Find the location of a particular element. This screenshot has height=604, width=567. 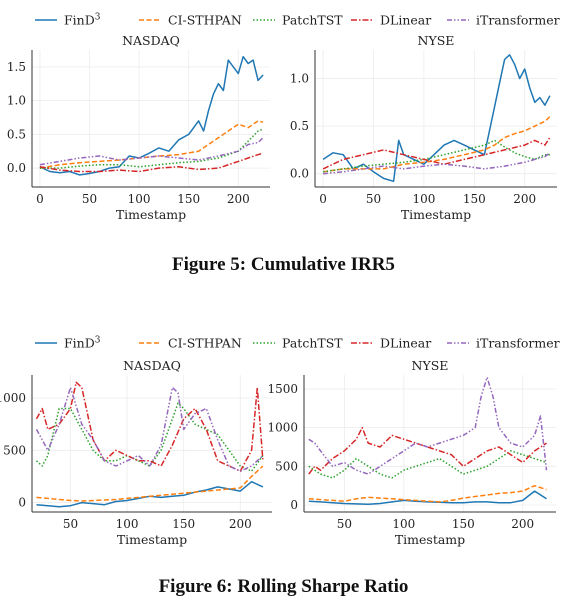

y-tick-label: 1500 is located at coordinates (282, 389).